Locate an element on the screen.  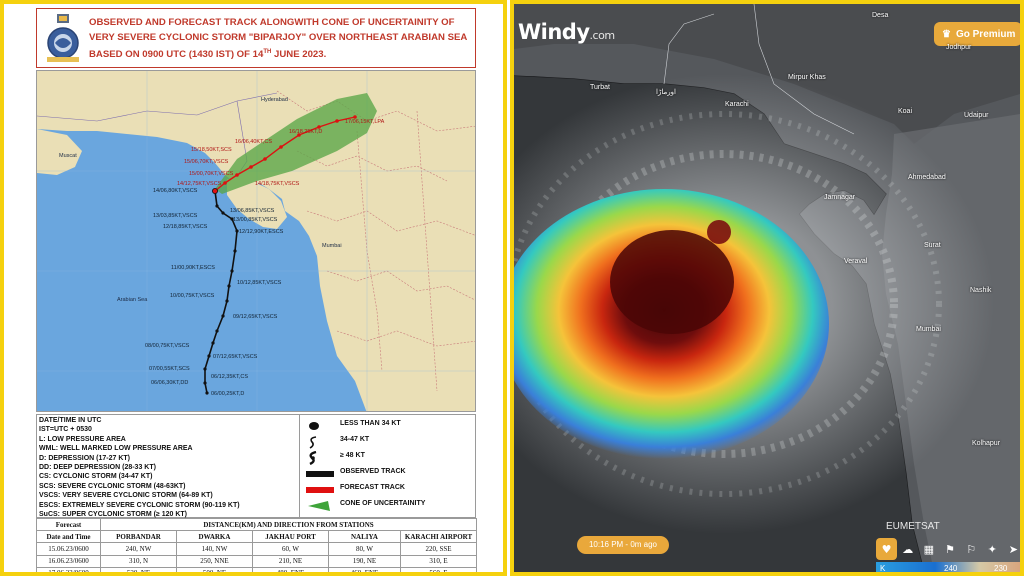
map-label-mumbai: Mumbai is located at coordinates (332, 246).